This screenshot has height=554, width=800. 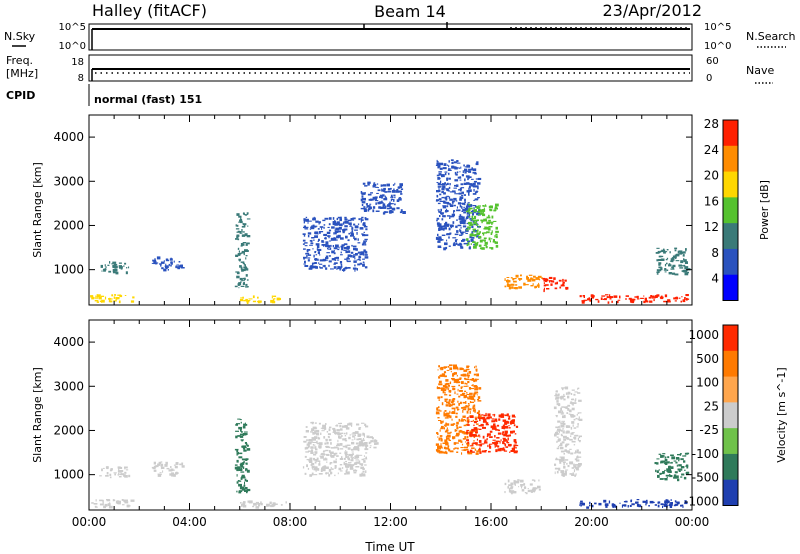 I want to click on xaxis-title: Time UT, so click(x=389, y=547).